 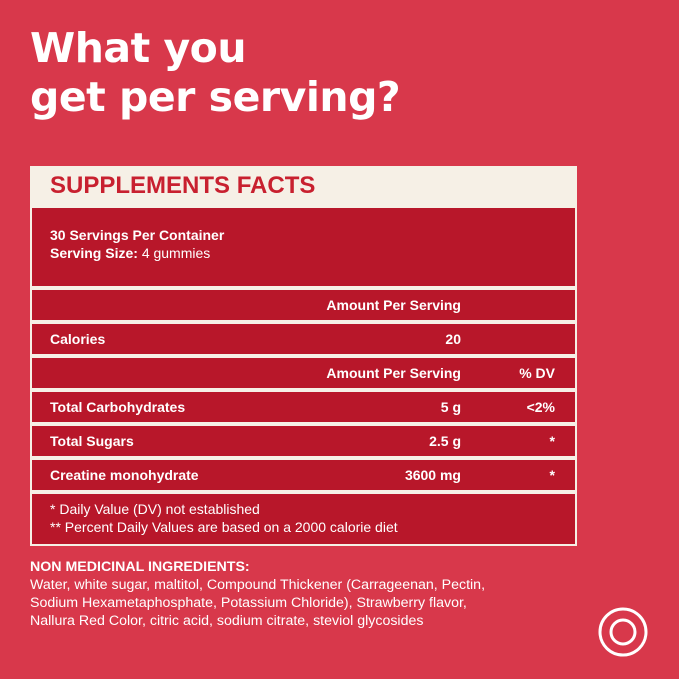 I want to click on nutrient-label: Total Carbohydrates, so click(x=118, y=407).